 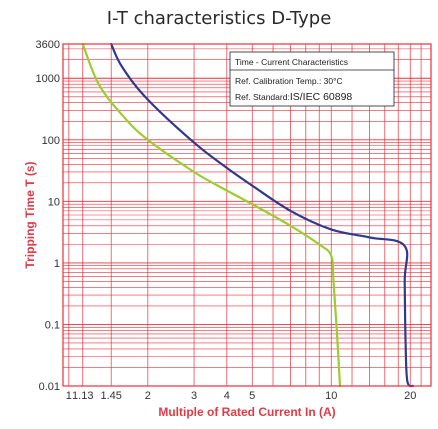 What do you see at coordinates (321, 97) in the screenshot?
I see `legend-standard-value: IS/IEC 60898` at bounding box center [321, 97].